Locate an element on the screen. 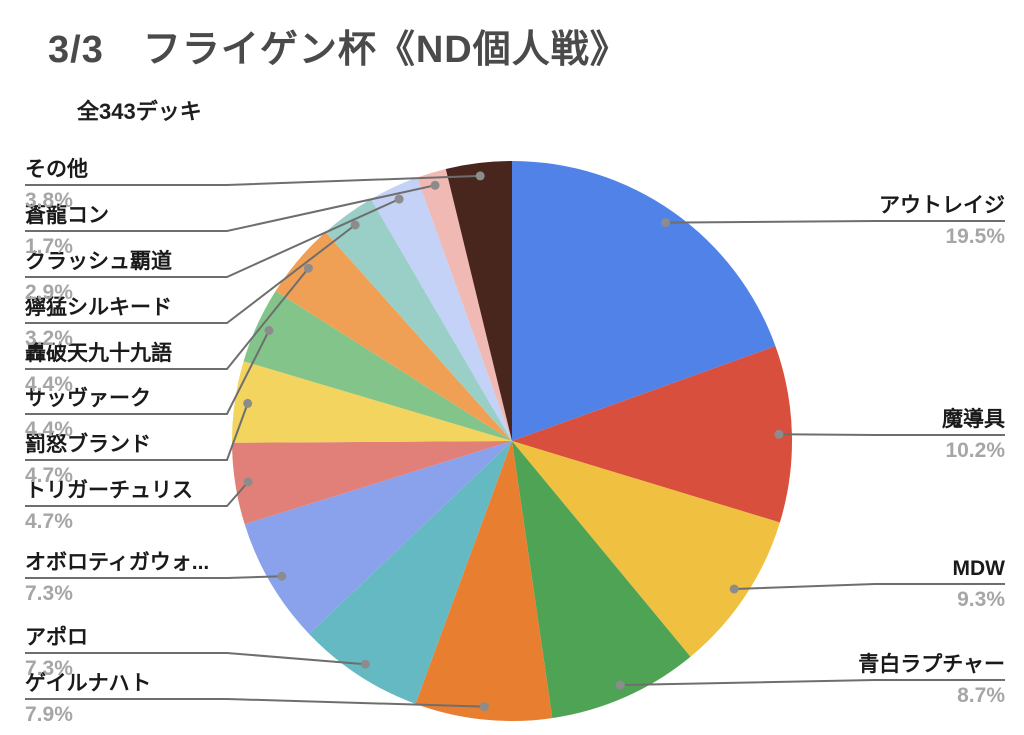 The height and width of the screenshot is (735, 1024). slice-percent: 19.5% is located at coordinates (975, 236).